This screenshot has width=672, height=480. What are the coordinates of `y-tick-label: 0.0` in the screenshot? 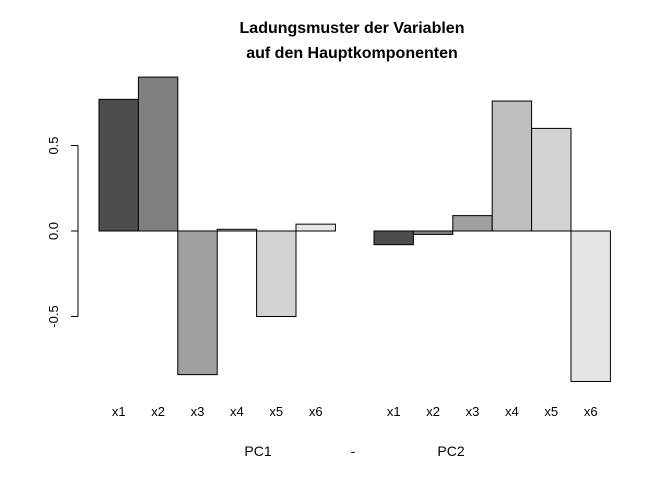 It's located at (53, 231).